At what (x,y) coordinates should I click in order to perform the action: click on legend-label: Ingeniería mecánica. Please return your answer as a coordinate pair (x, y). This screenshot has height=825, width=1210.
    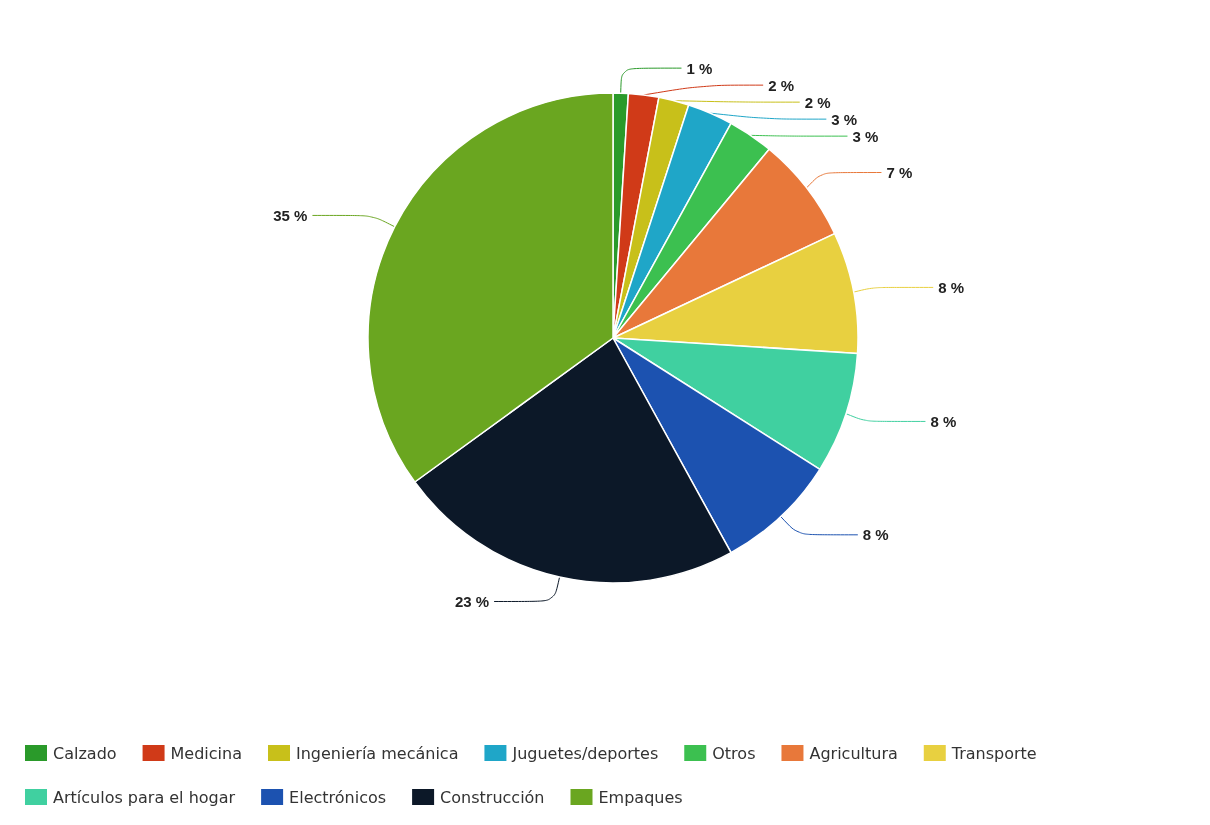
    Looking at the image, I should click on (377, 753).